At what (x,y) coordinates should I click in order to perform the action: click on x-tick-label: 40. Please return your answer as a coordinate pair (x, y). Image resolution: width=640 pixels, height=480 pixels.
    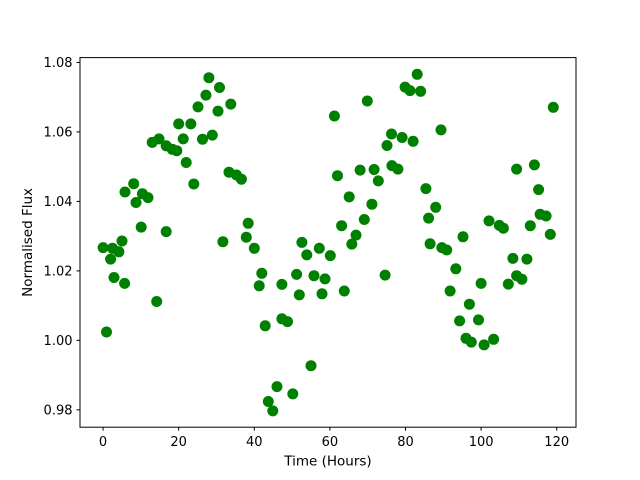
    Looking at the image, I should click on (254, 442).